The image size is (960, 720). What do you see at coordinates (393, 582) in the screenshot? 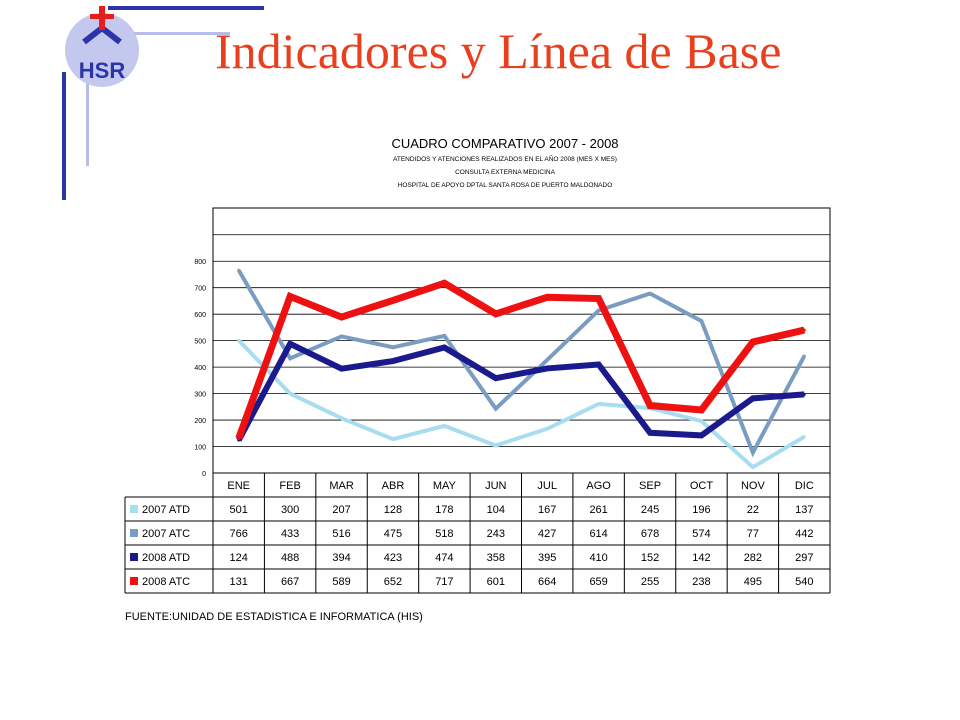
I see `table-cell-value: 652` at bounding box center [393, 582].